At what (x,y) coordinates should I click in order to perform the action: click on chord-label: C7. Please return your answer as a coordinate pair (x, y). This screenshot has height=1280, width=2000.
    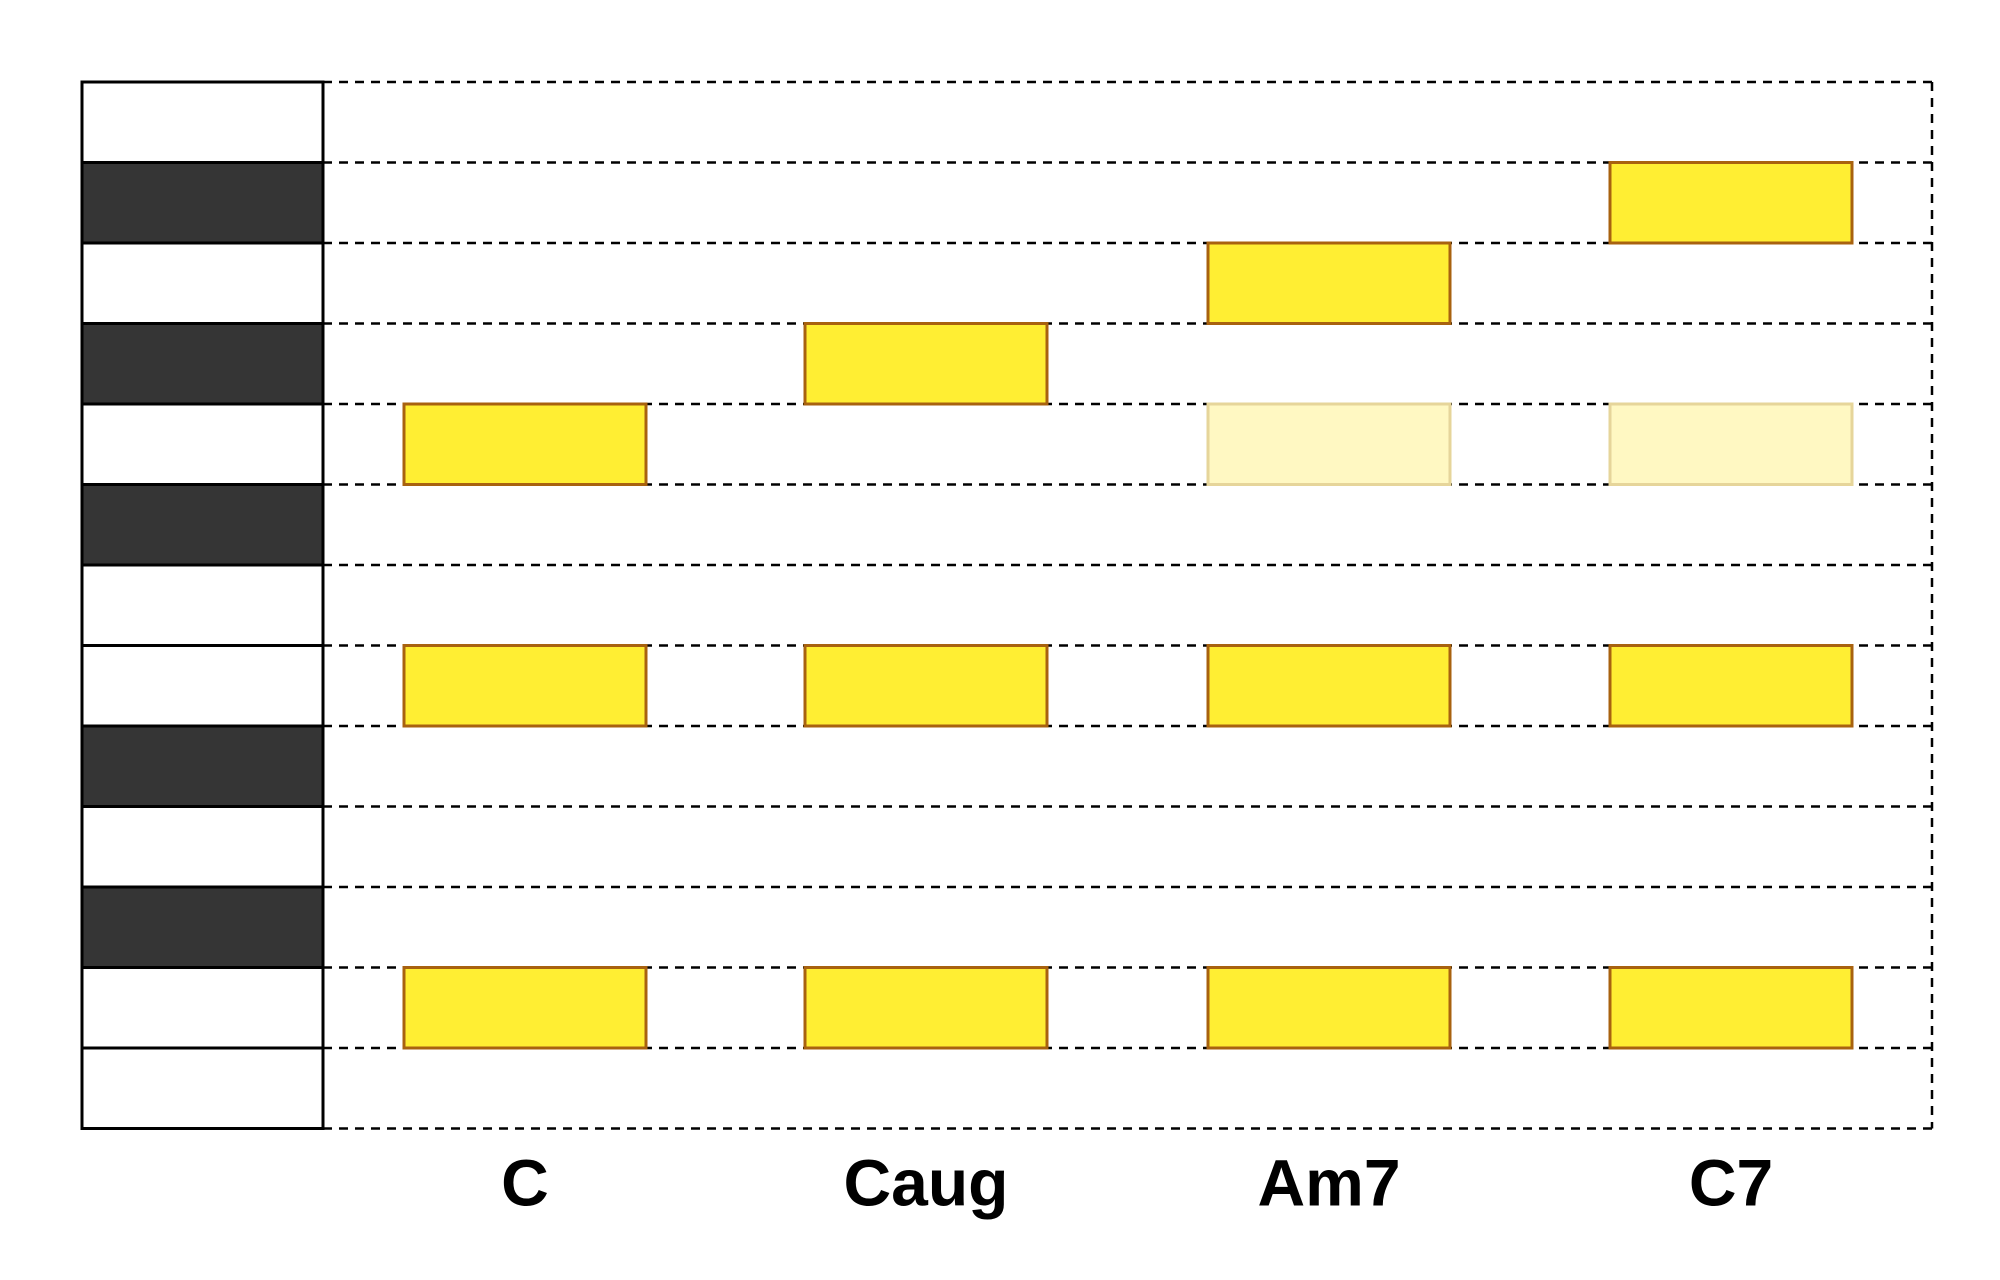
    Looking at the image, I should click on (1731, 1182).